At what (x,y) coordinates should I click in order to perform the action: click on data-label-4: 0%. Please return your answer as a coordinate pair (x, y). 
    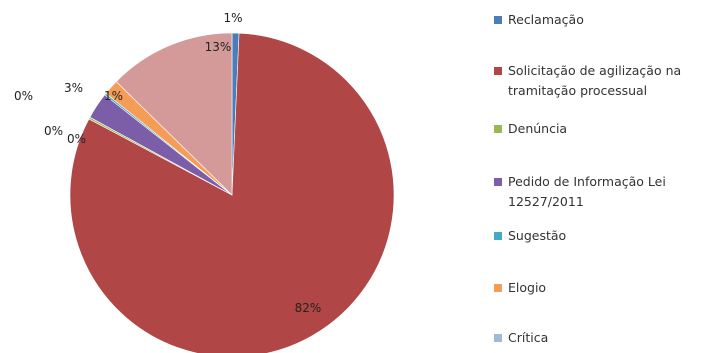
    Looking at the image, I should click on (23, 96).